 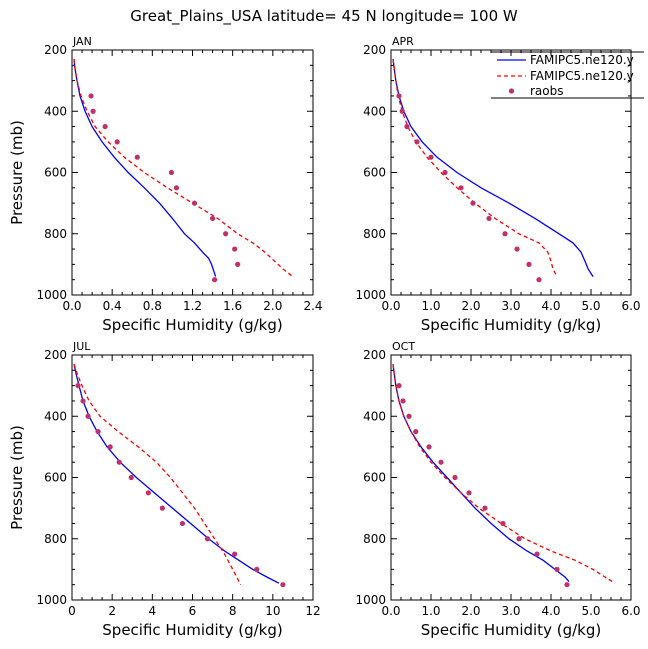 I want to click on y-tick-label-jan: 600, so click(x=55, y=173).